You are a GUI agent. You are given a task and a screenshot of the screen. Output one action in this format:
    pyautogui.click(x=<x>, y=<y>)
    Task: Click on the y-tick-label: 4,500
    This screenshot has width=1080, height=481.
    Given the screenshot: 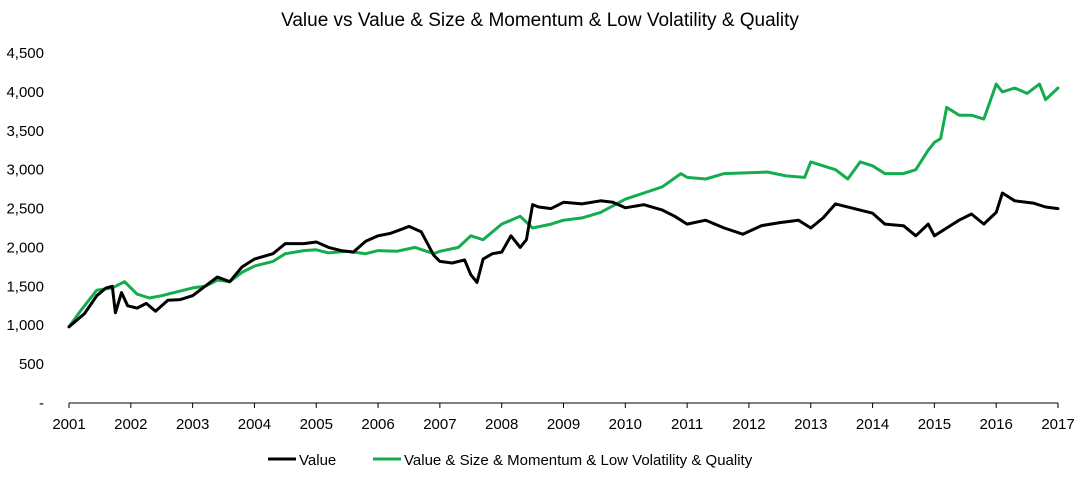 What is the action you would take?
    pyautogui.click(x=25, y=53)
    